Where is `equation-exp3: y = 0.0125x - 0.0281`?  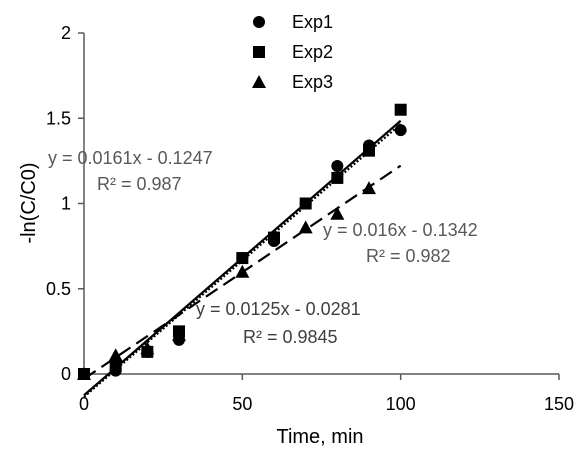 equation-exp3: y = 0.0125x - 0.0281 is located at coordinates (278, 309).